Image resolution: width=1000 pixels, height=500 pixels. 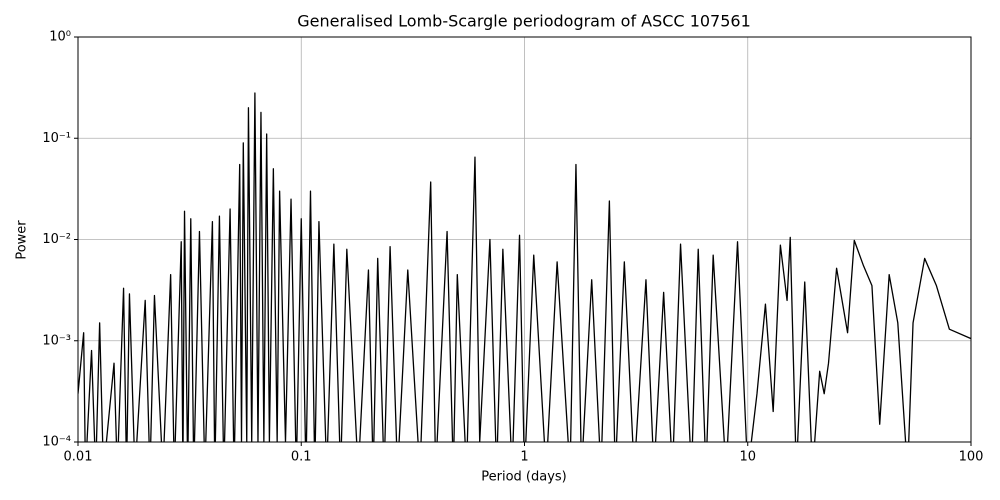 I want to click on y-tick-label: 10⁻⁴, so click(x=56, y=442).